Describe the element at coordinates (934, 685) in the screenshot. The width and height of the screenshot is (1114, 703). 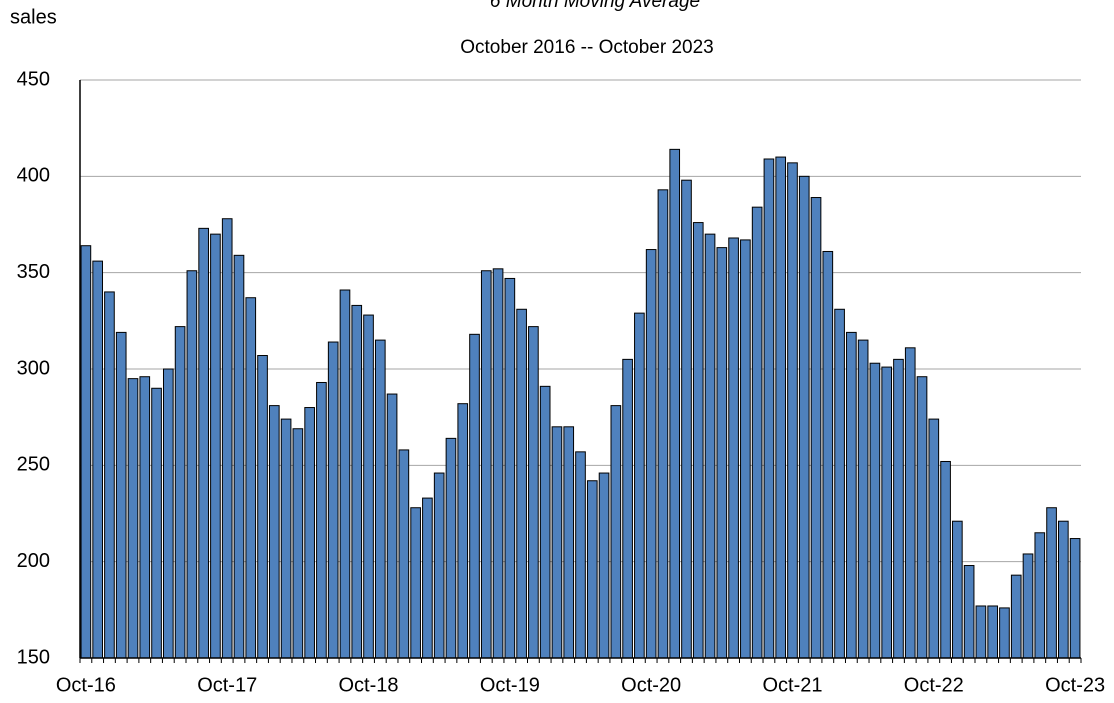
I see `x-tick-label: Oct-22` at that location.